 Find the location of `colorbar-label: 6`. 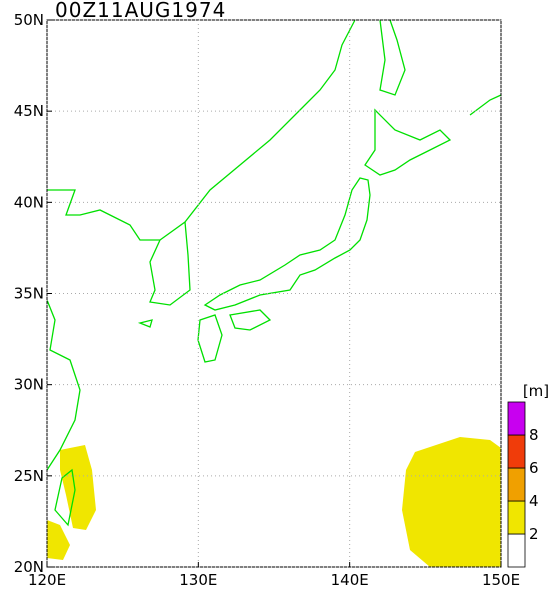

colorbar-label: 6 is located at coordinates (534, 468).